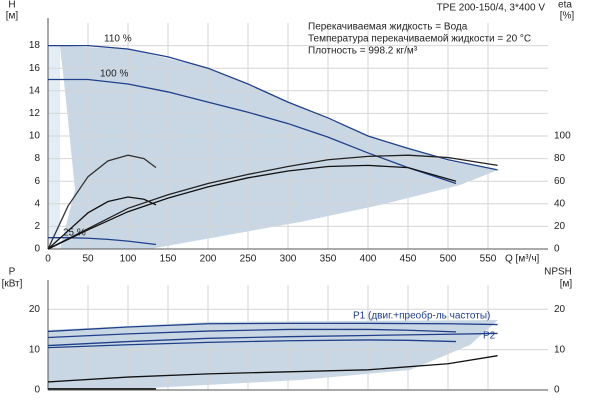  Describe the element at coordinates (522, 259) in the screenshot. I see `x-axis-label: Q [м³/ч]` at that location.